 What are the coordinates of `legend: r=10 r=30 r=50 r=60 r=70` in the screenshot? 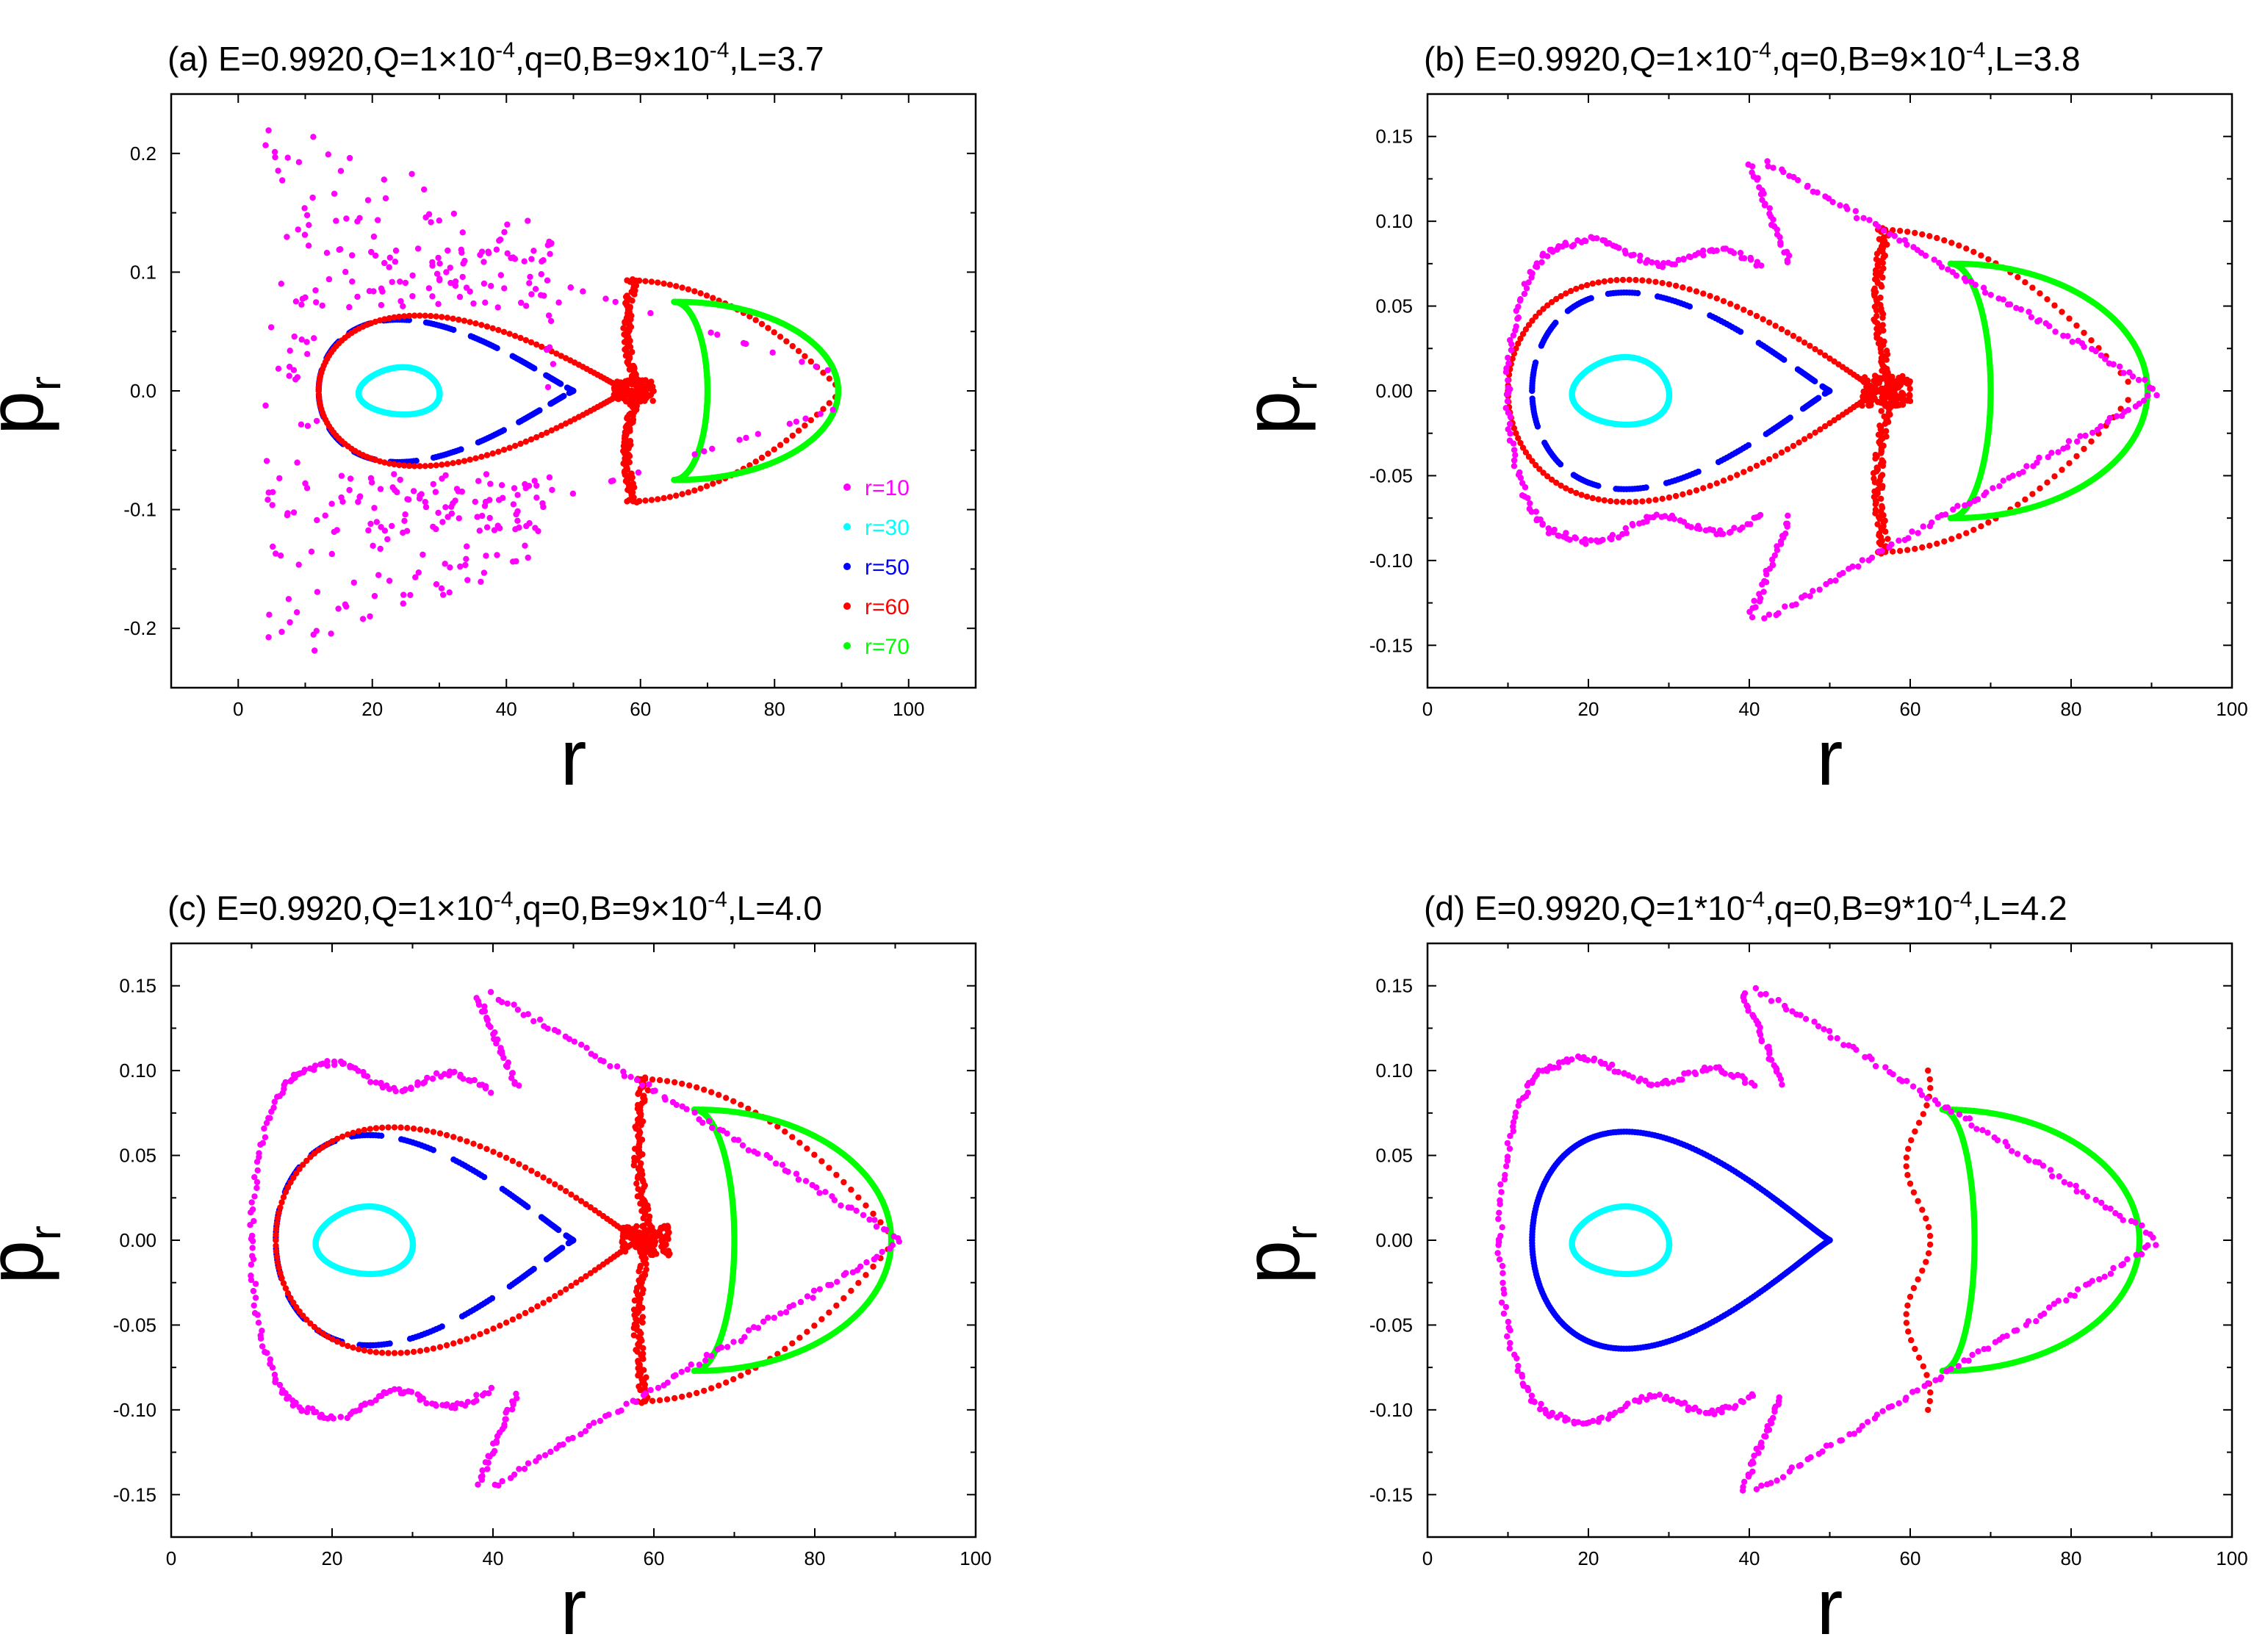 It's located at (877, 567).